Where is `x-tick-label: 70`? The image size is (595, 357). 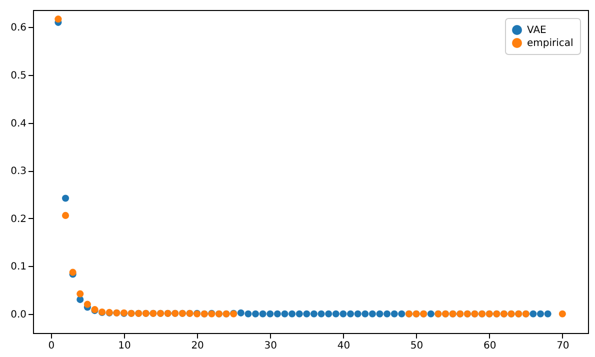 x-tick-label: 70 is located at coordinates (563, 346).